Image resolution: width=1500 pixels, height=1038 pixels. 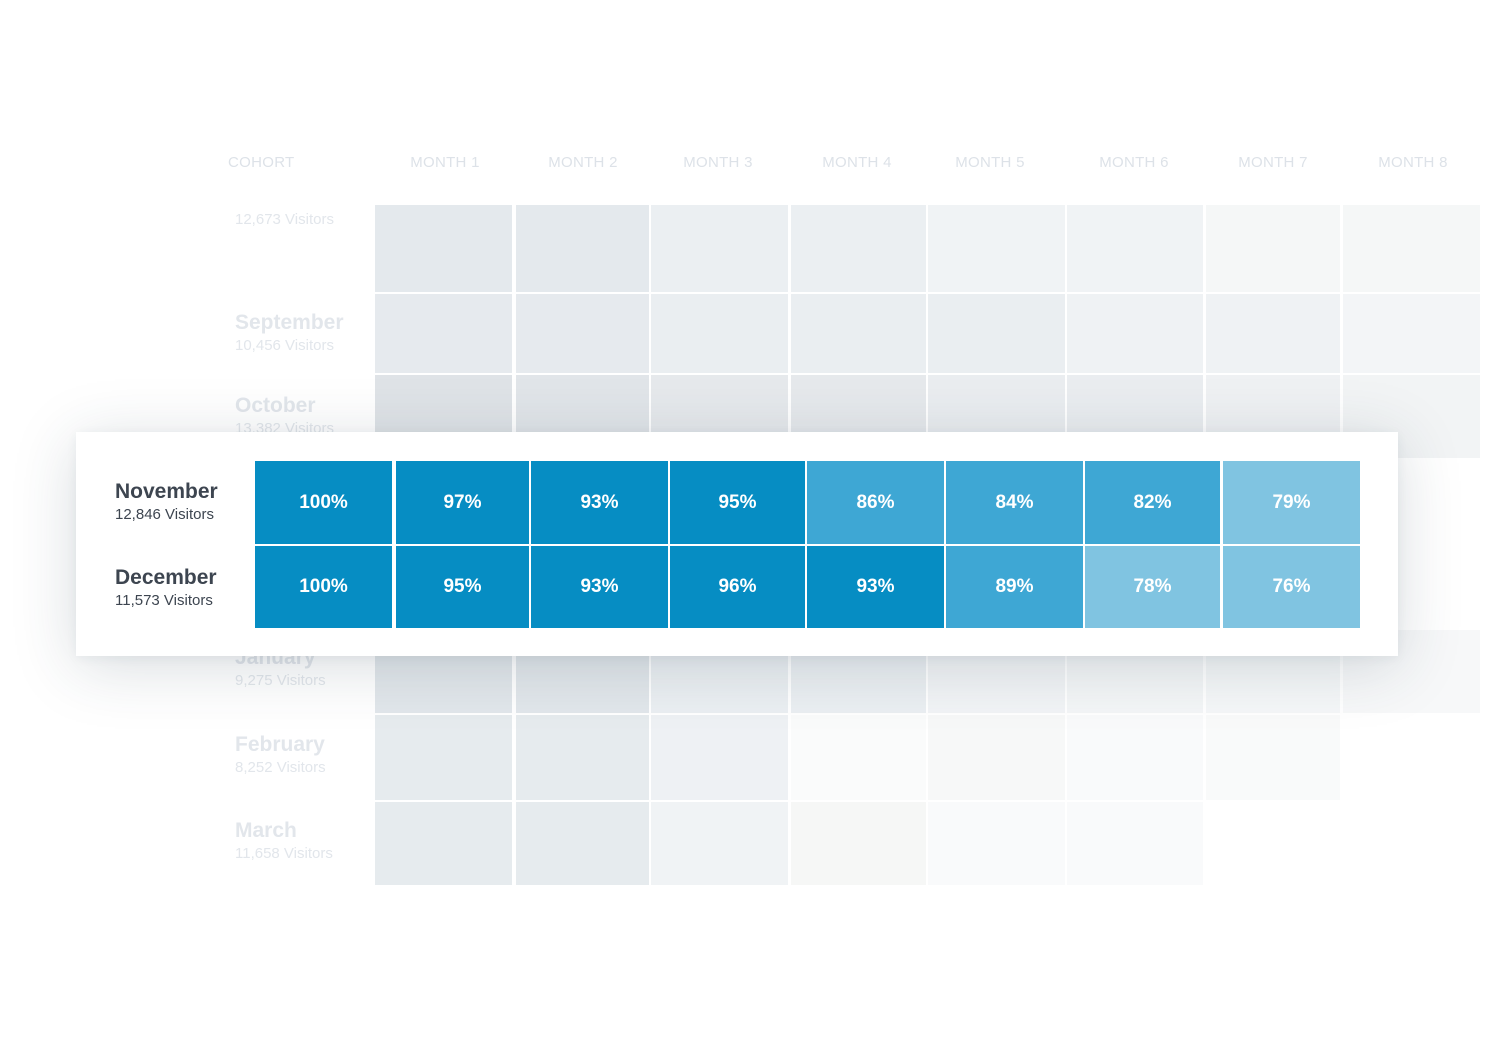 What do you see at coordinates (1134, 162) in the screenshot?
I see `column-header-month-6: MONTH 6` at bounding box center [1134, 162].